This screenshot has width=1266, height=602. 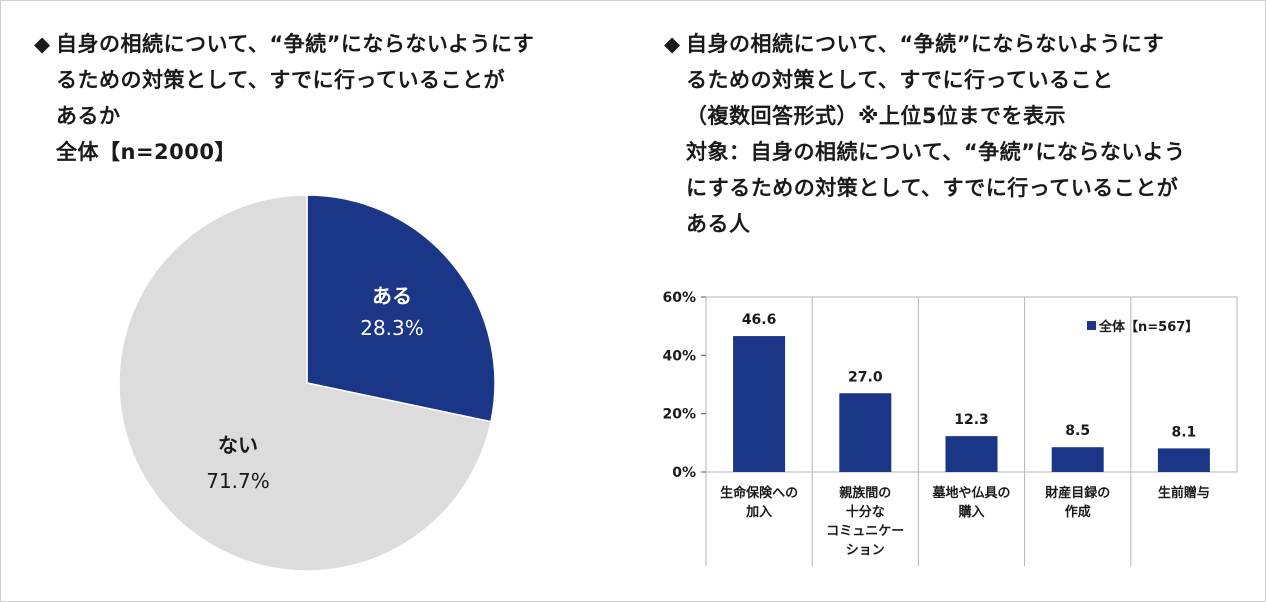 I want to click on x-category-label: 財産目録の, so click(x=1077, y=493).